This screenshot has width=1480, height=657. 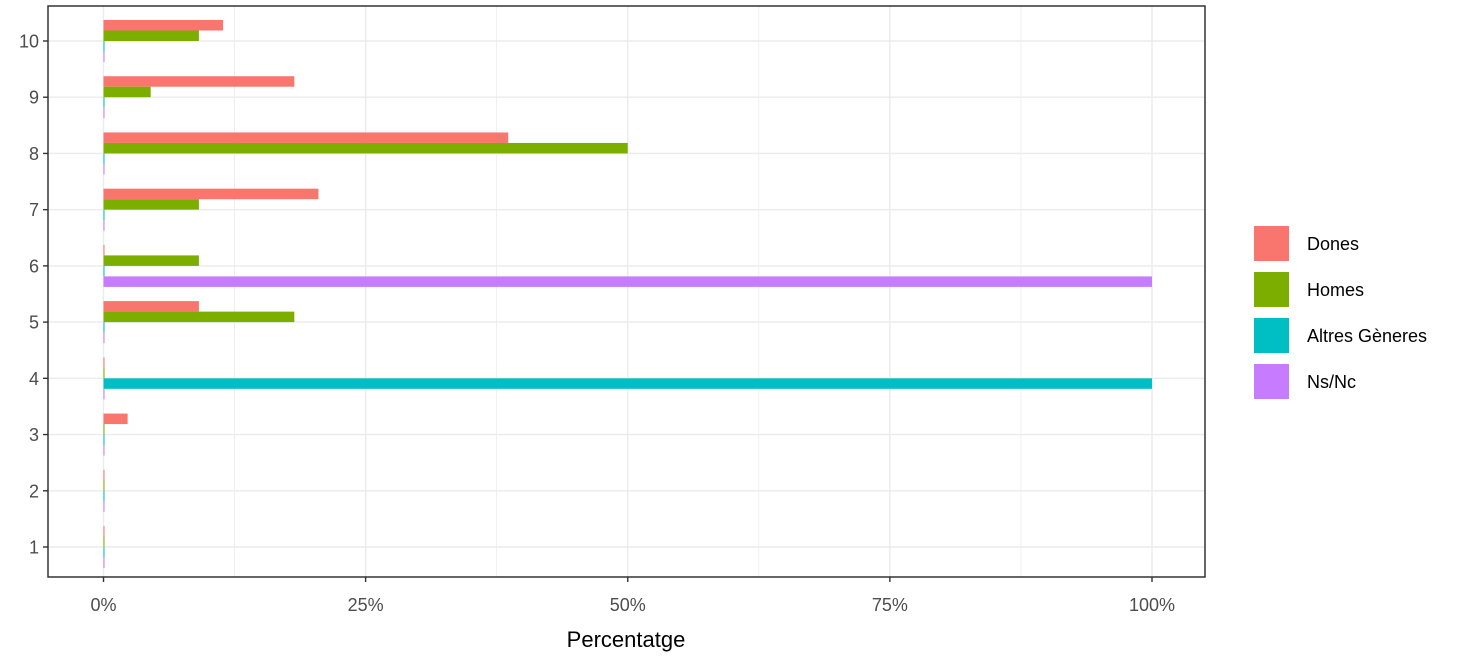 What do you see at coordinates (1152, 605) in the screenshot?
I see `x-tick-label: 100%` at bounding box center [1152, 605].